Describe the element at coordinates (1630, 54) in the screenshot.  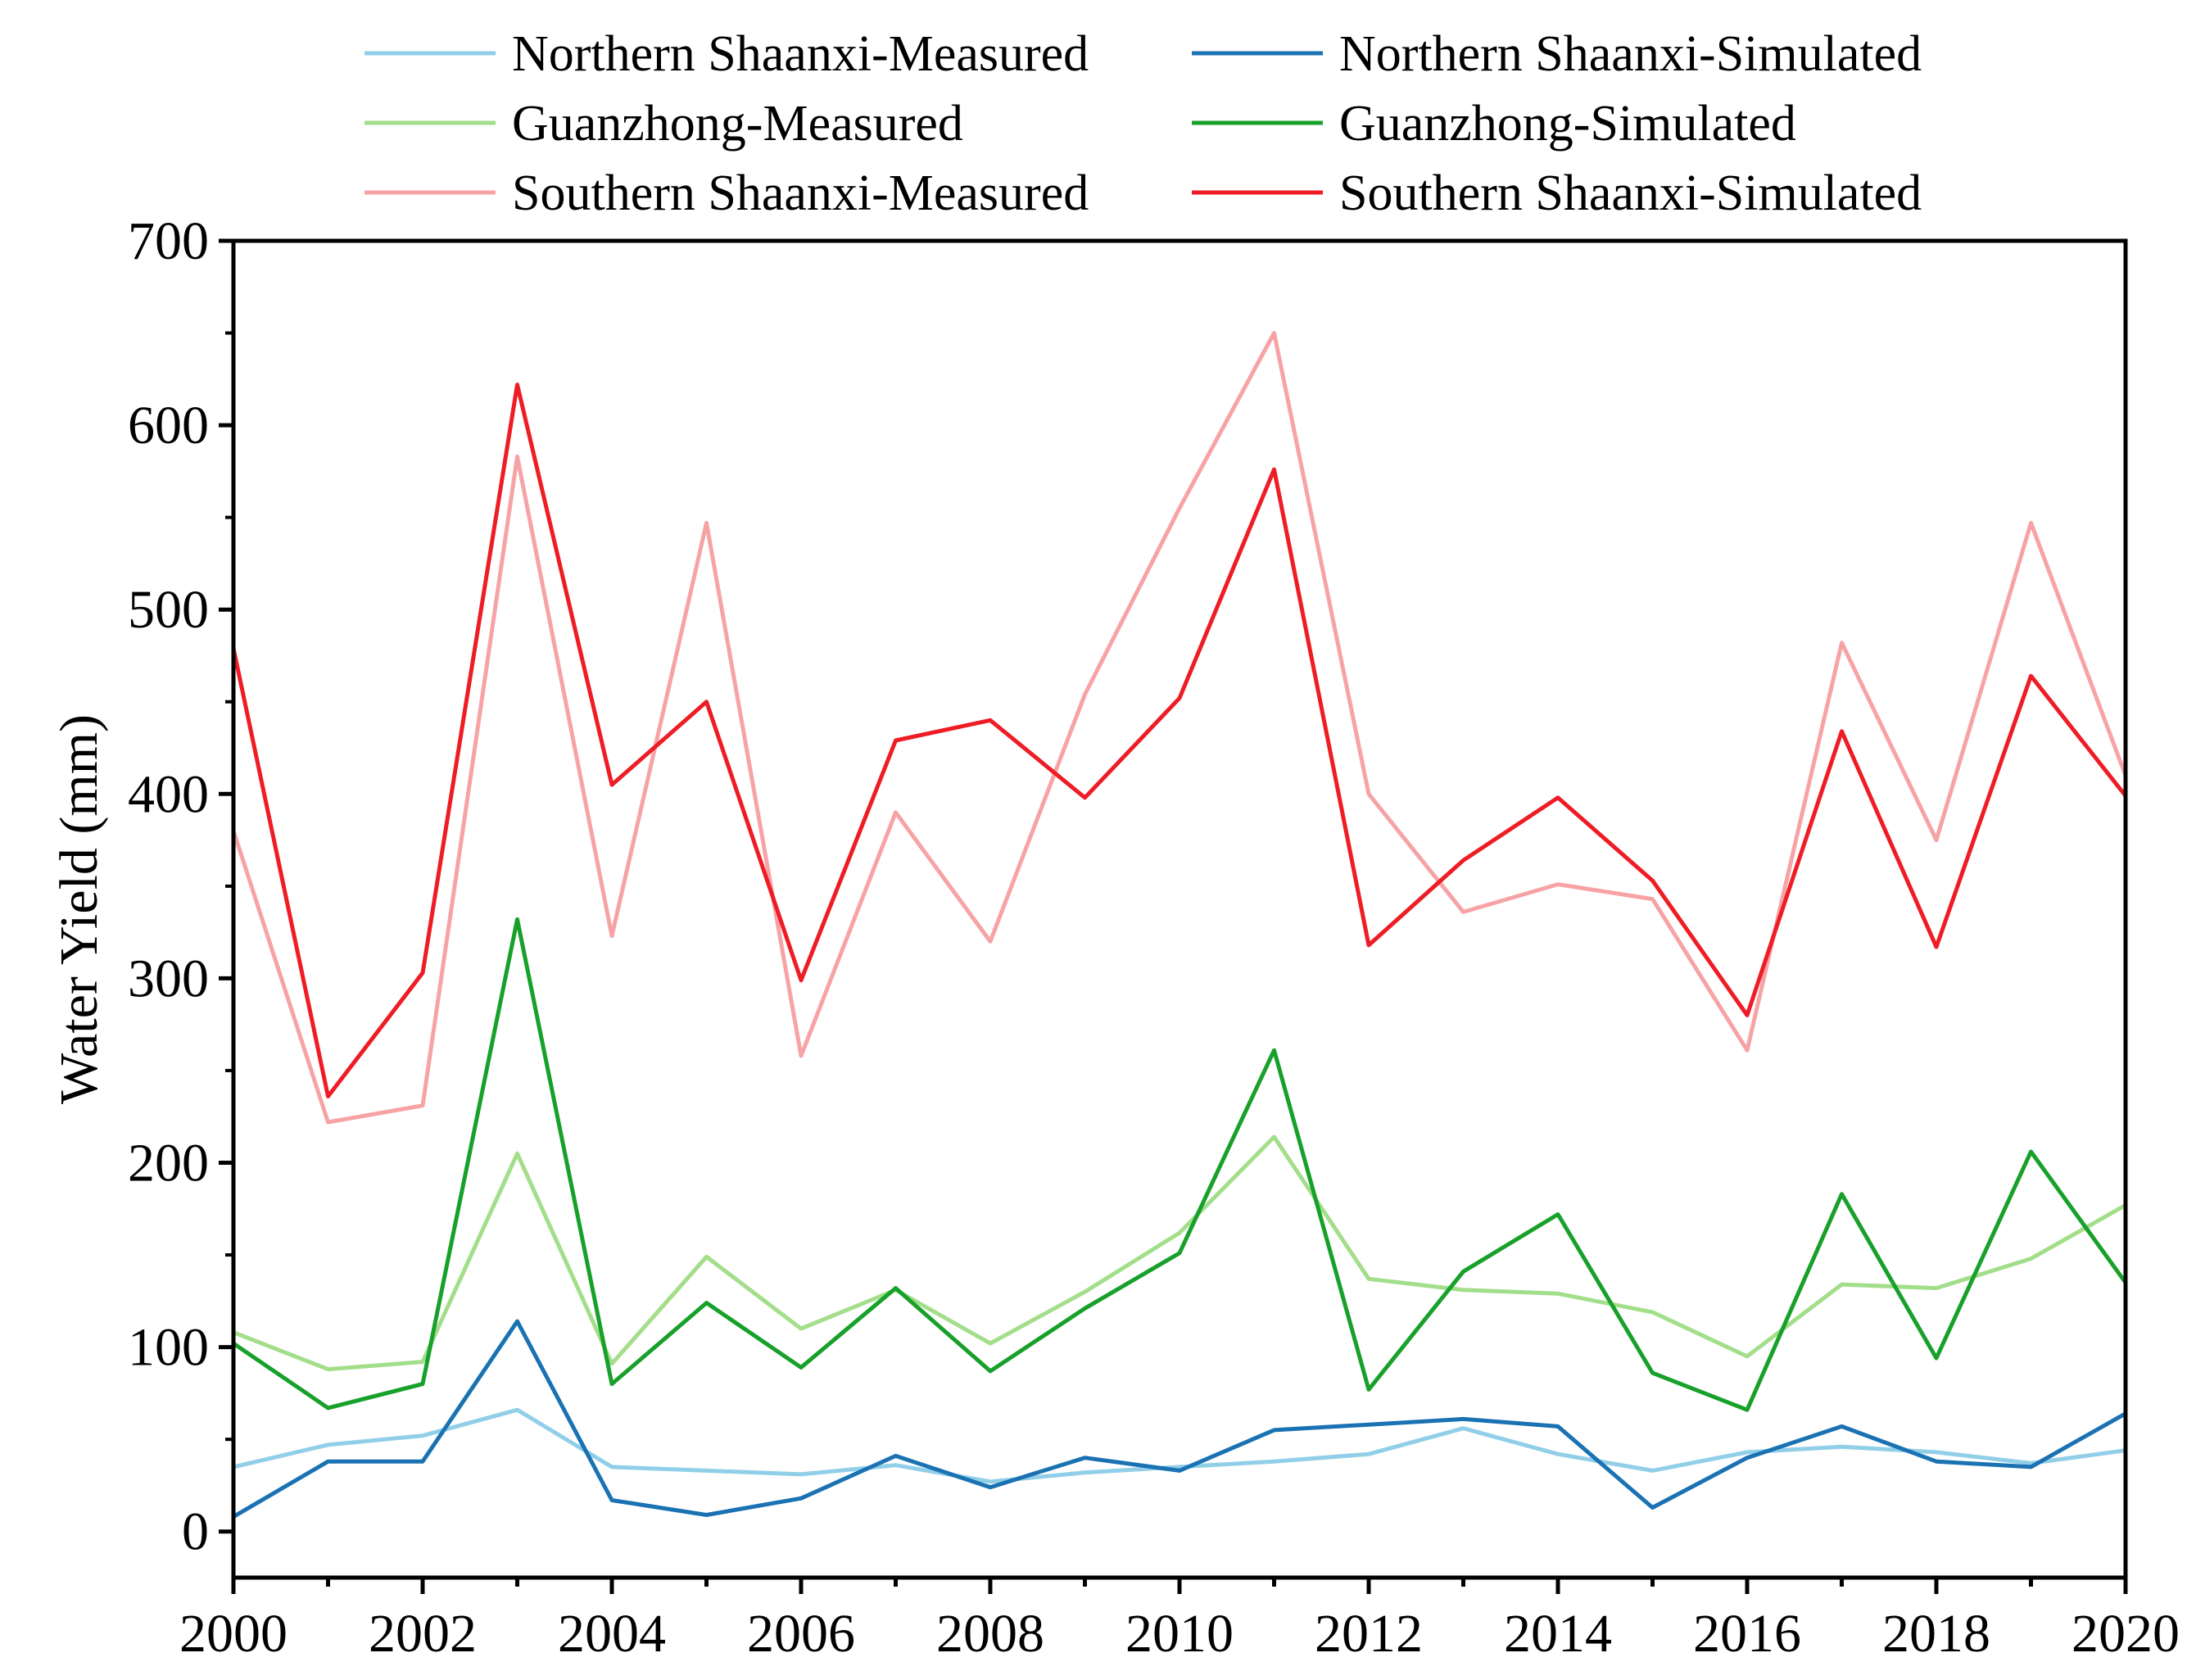
I see `legend-label: Northern Shaanxi-Simulated` at that location.